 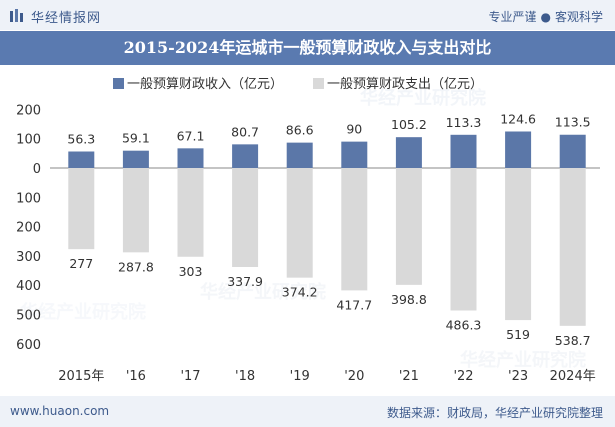 What do you see at coordinates (37, 169) in the screenshot?
I see `y-tick-label: 0` at bounding box center [37, 169].